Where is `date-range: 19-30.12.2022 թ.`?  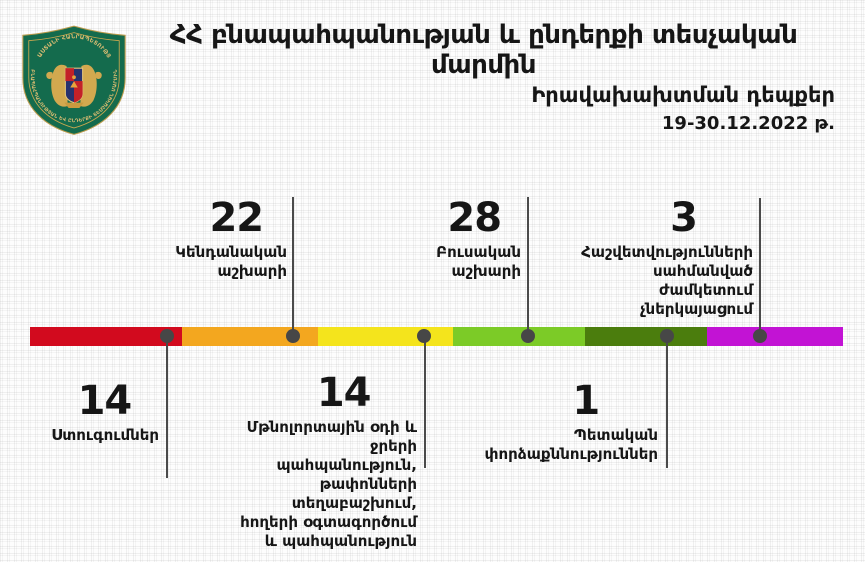 date-range: 19-30.12.2022 թ. is located at coordinates (748, 123).